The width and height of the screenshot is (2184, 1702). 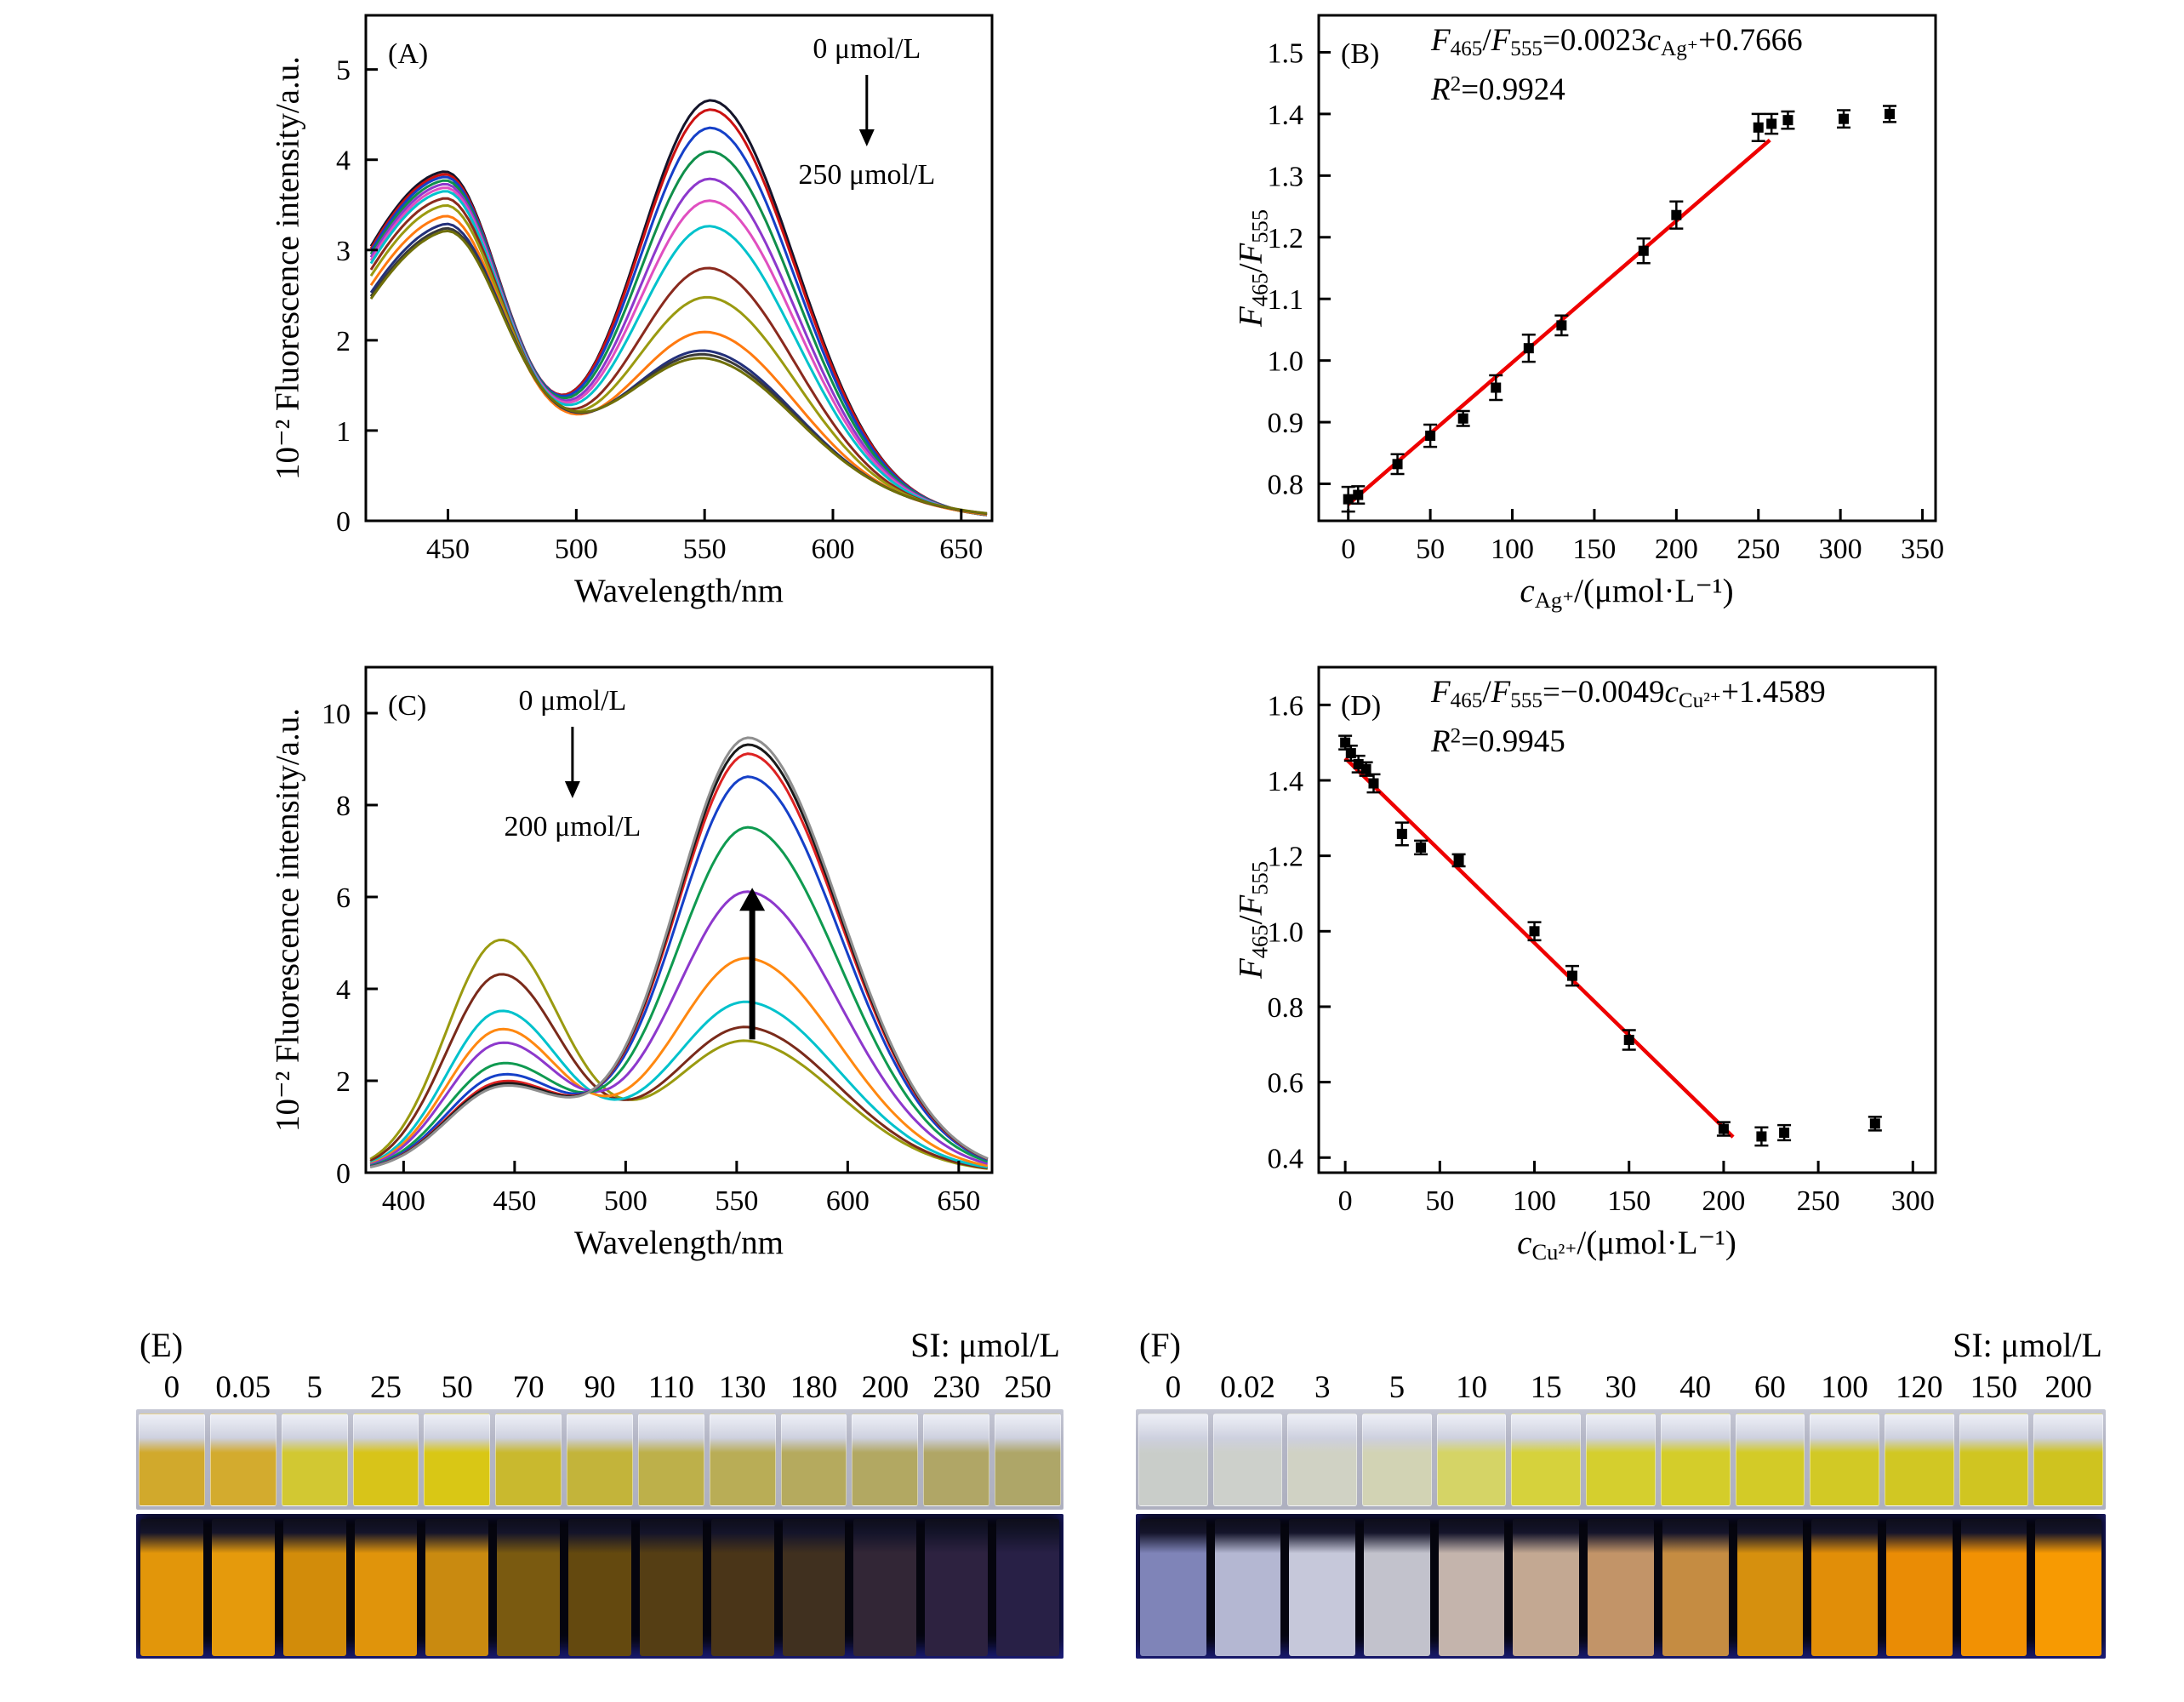 I want to click on svg-text: 4, so click(x=343, y=161).